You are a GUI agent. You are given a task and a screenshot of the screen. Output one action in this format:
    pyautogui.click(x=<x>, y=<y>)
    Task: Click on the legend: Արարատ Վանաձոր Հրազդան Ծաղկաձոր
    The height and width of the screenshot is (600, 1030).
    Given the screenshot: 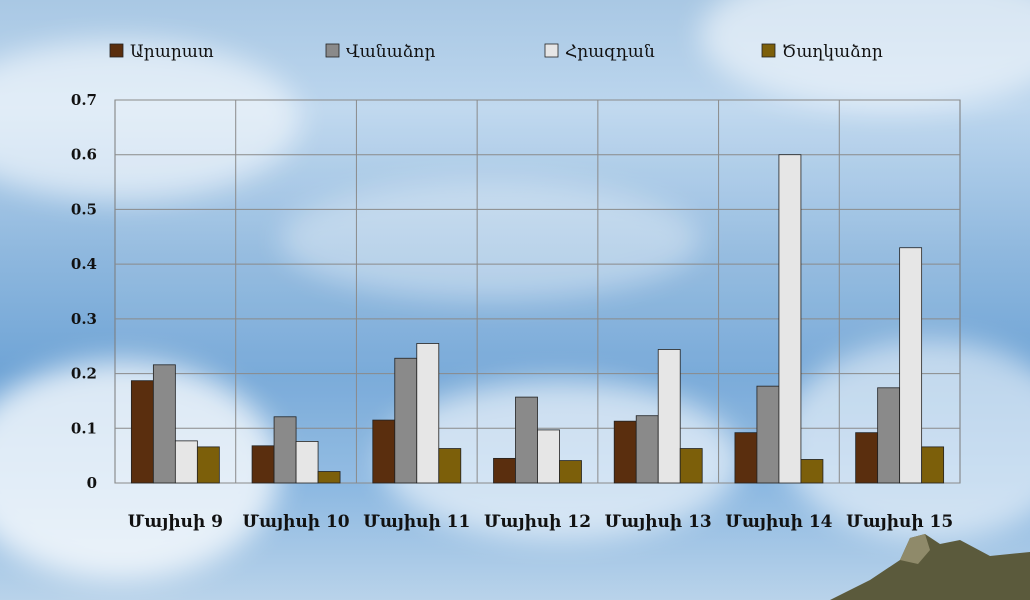 What is the action you would take?
    pyautogui.click(x=496, y=52)
    